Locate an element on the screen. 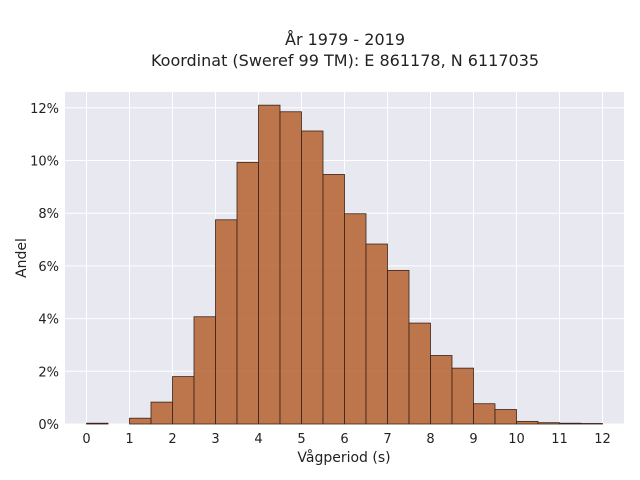  x-tick-label: 12 is located at coordinates (602, 439).